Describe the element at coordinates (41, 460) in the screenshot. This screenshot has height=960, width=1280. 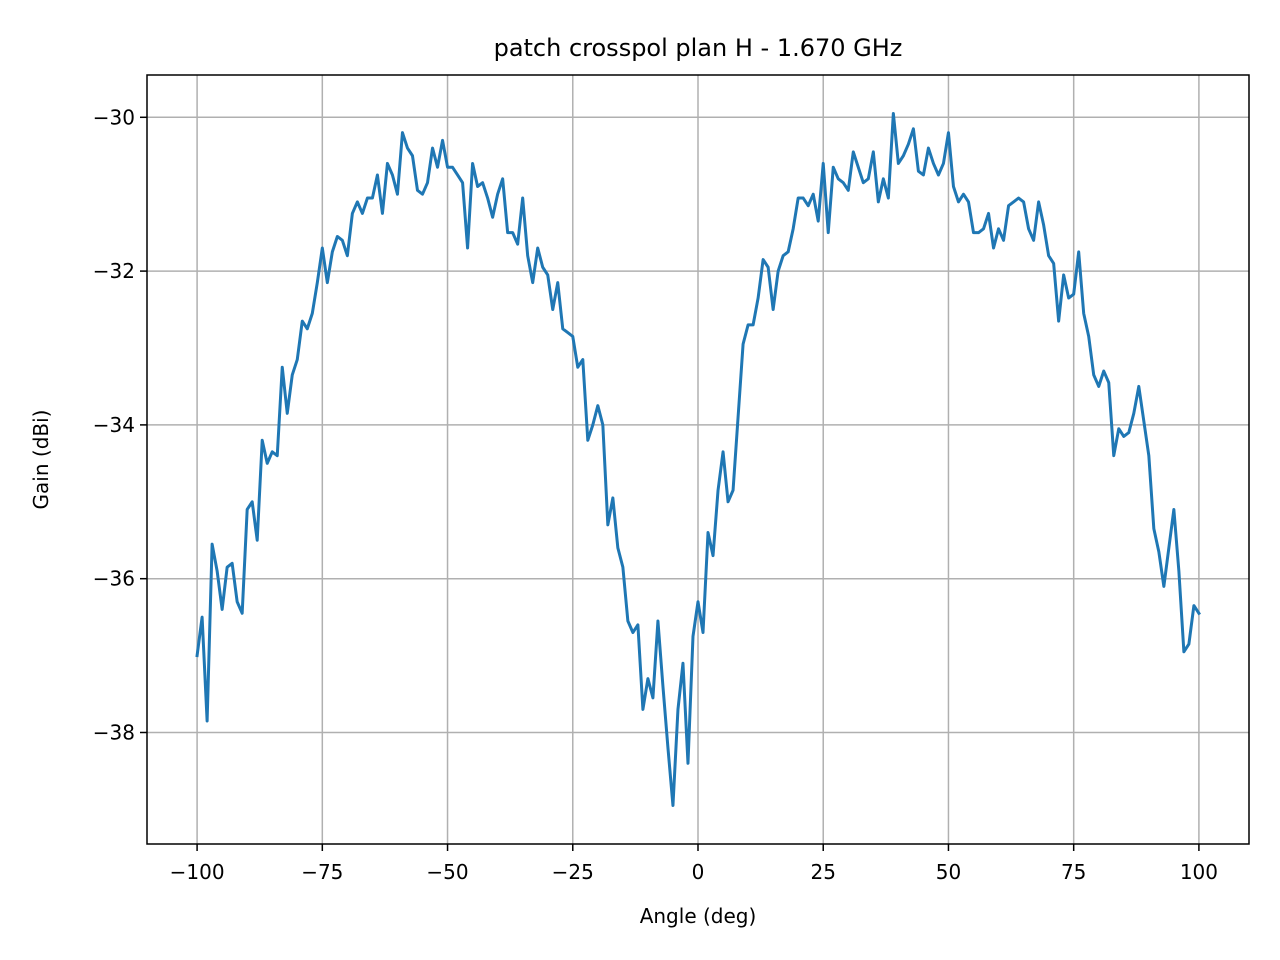
I see `y-axis-label: Gain (dBi)` at that location.